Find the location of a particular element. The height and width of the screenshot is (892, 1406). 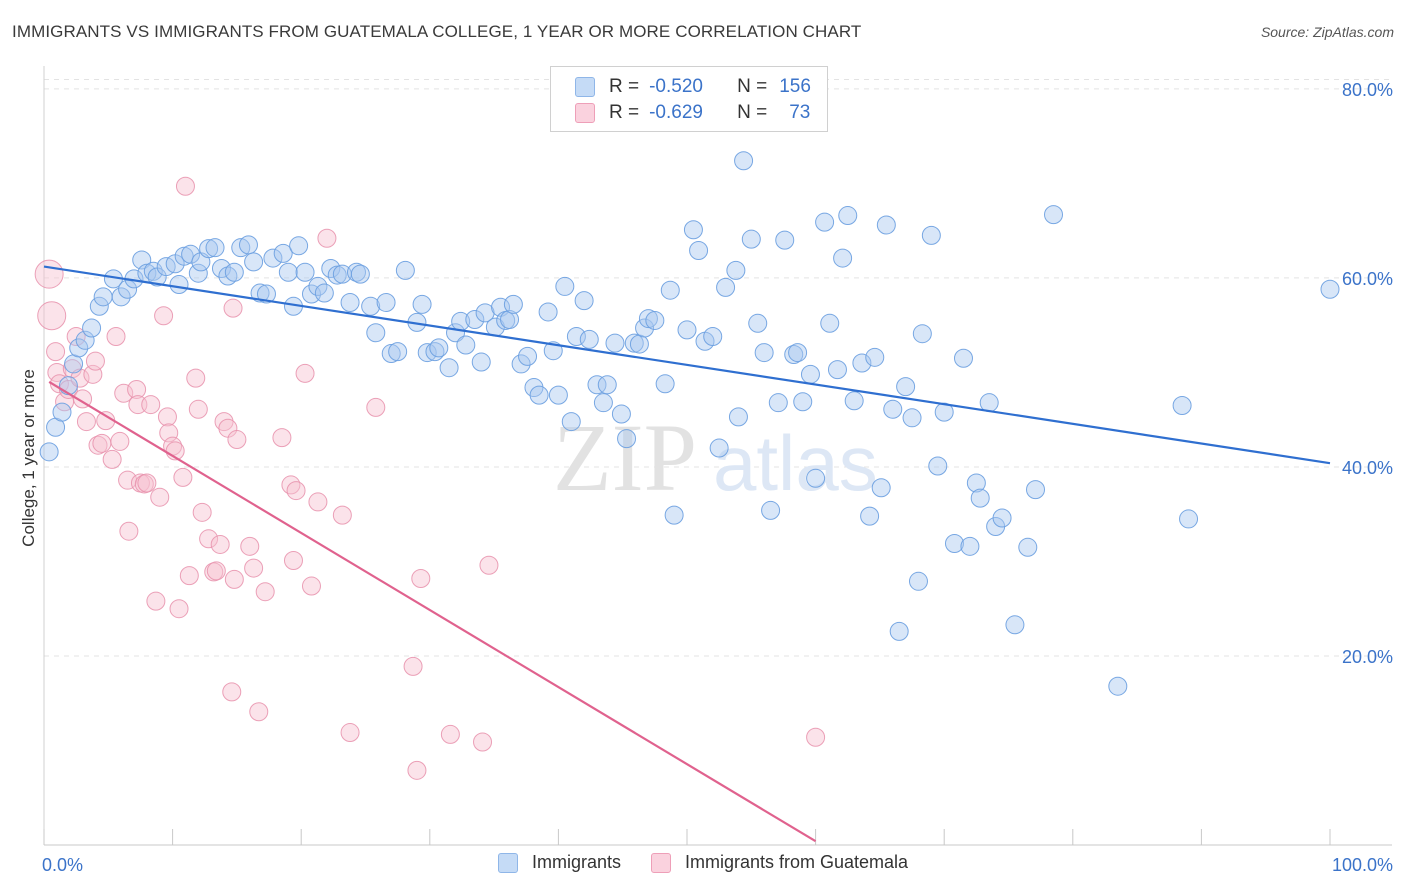

correlation-legend: R = -0.520 N = 156 R = -0.629 N = 73 is located at coordinates (689, 99).